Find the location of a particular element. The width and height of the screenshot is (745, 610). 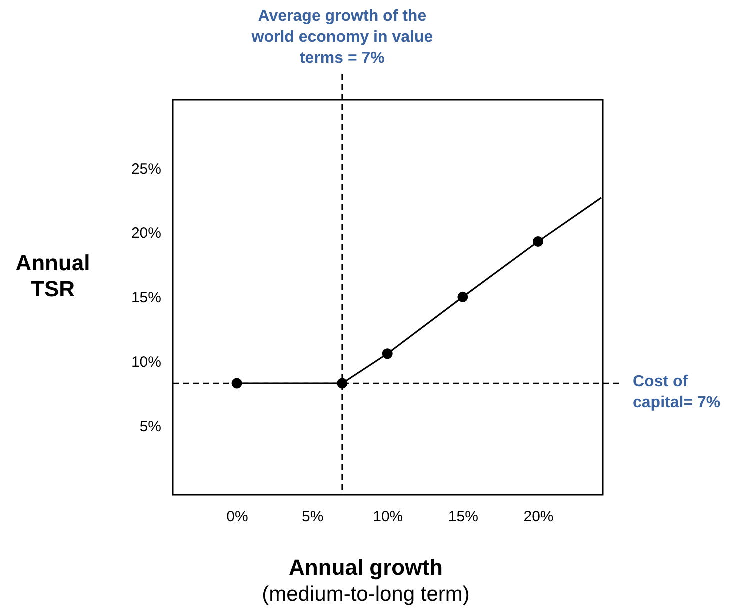

x-tick-label: 15% is located at coordinates (463, 517).